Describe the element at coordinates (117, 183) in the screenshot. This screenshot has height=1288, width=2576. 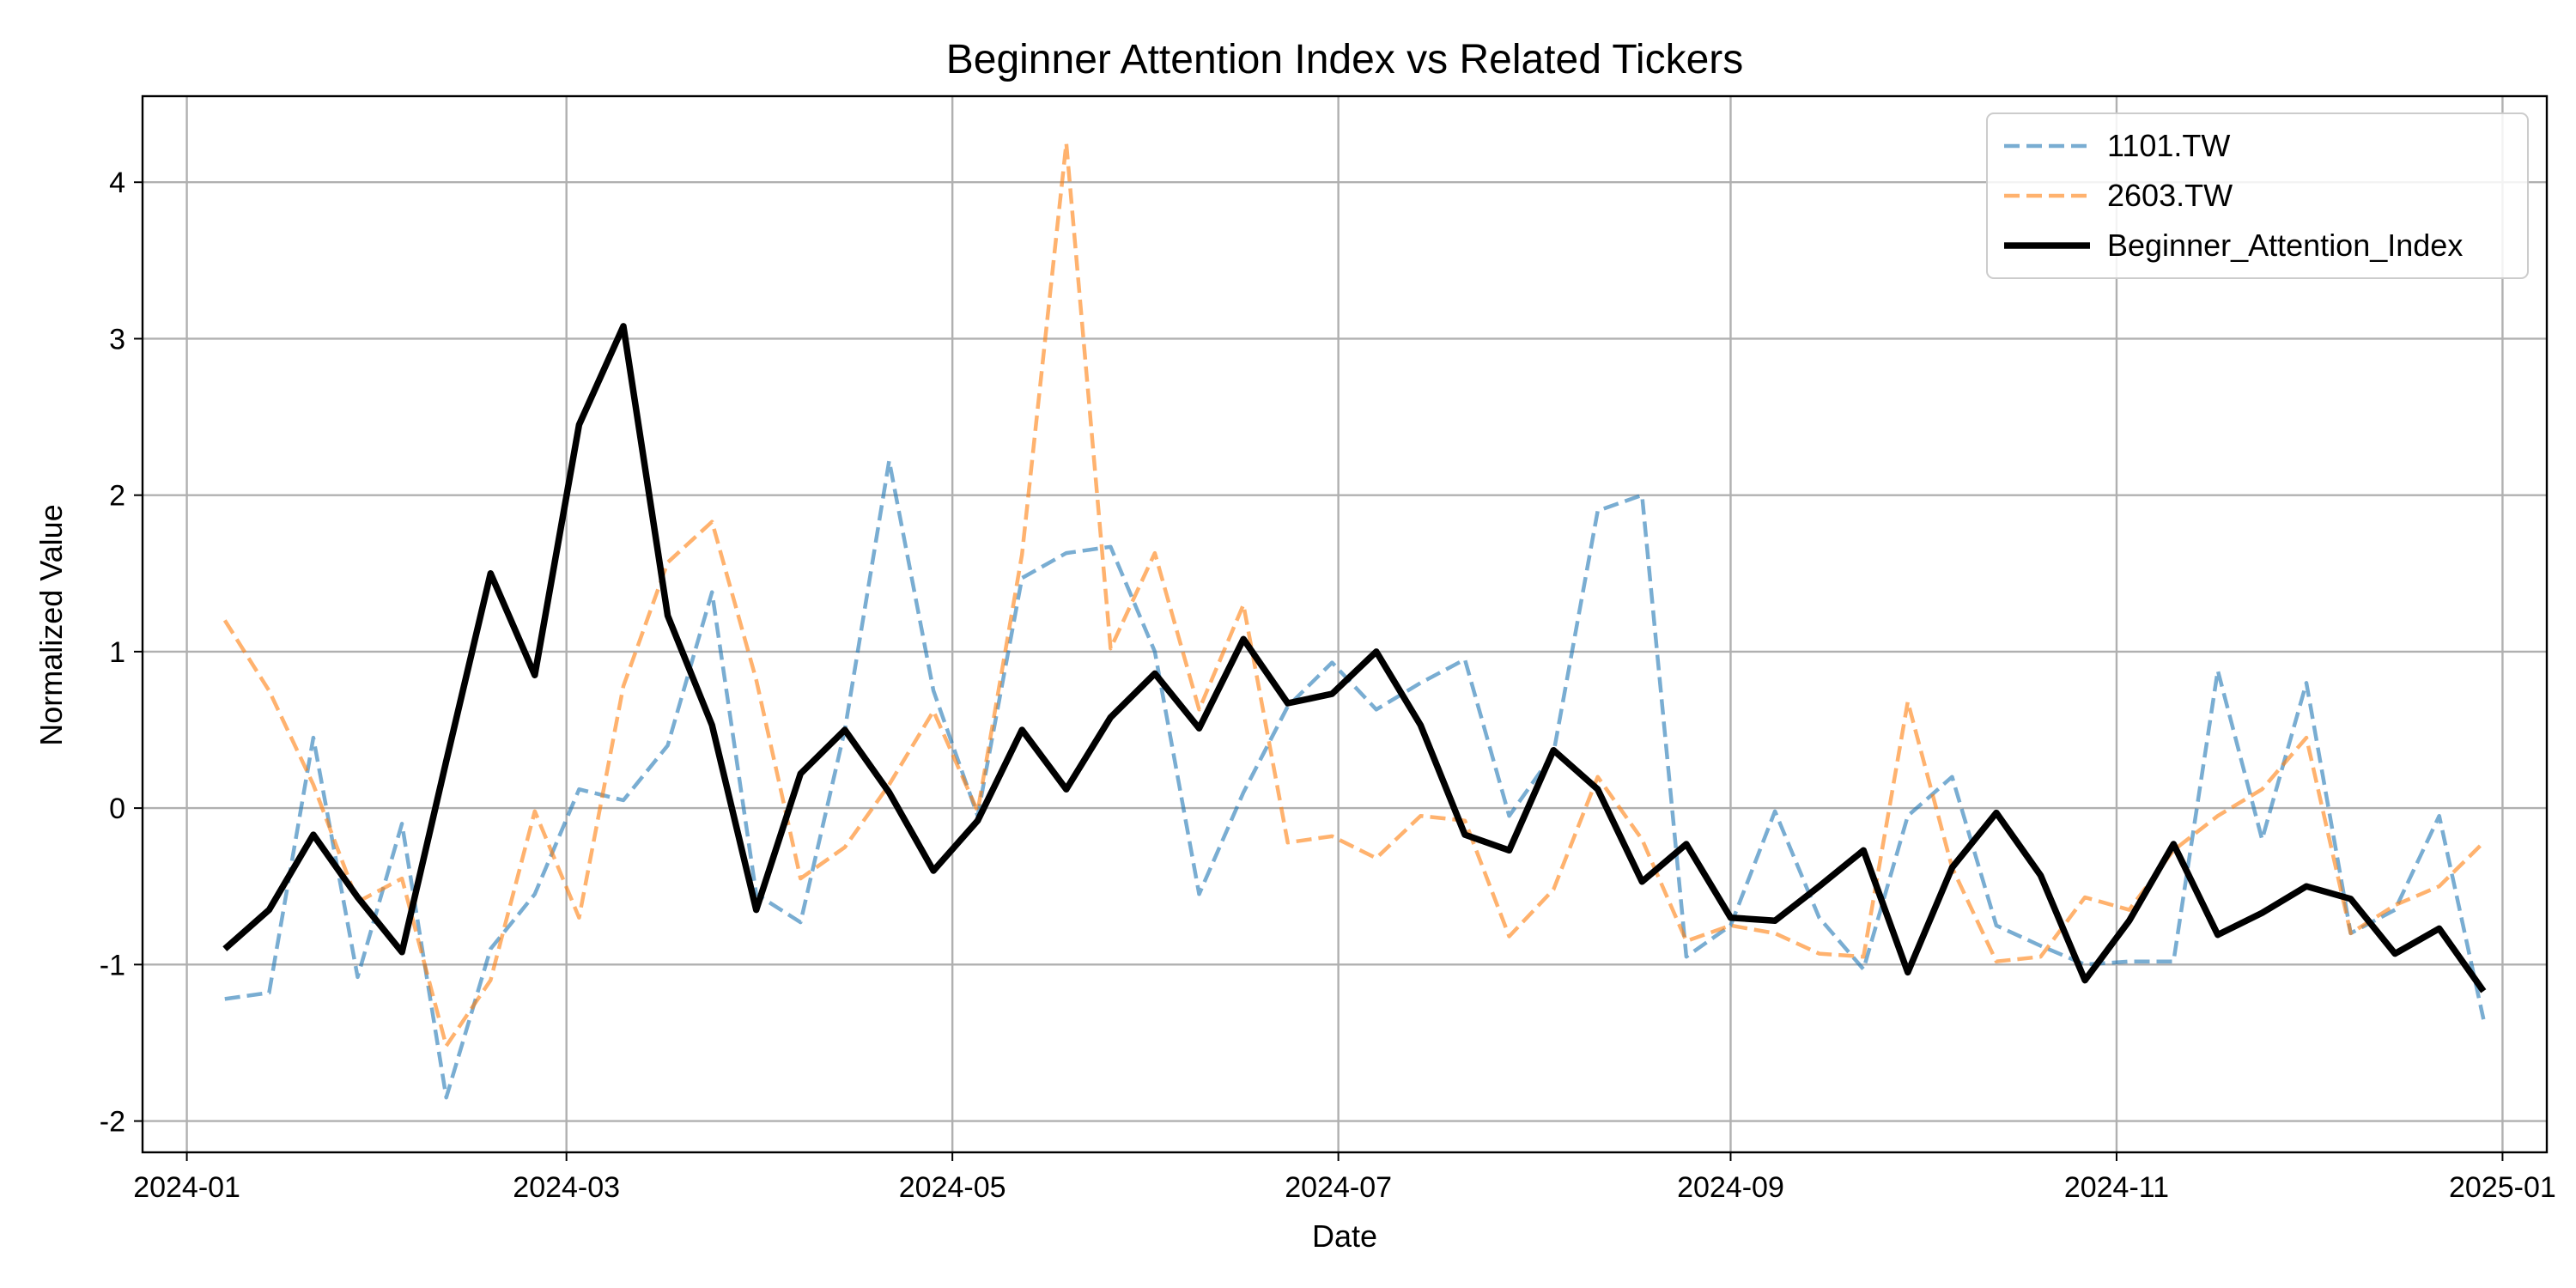
I see `y-tick-label: 4` at that location.